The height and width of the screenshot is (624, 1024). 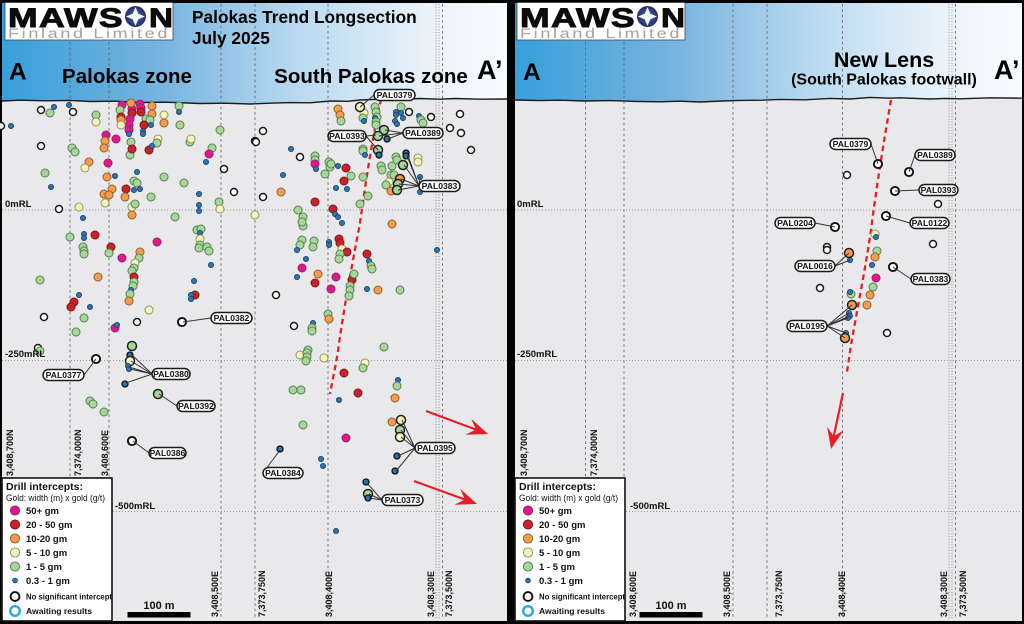 What do you see at coordinates (231, 38) in the screenshot?
I see `svg-text: July 2025` at bounding box center [231, 38].